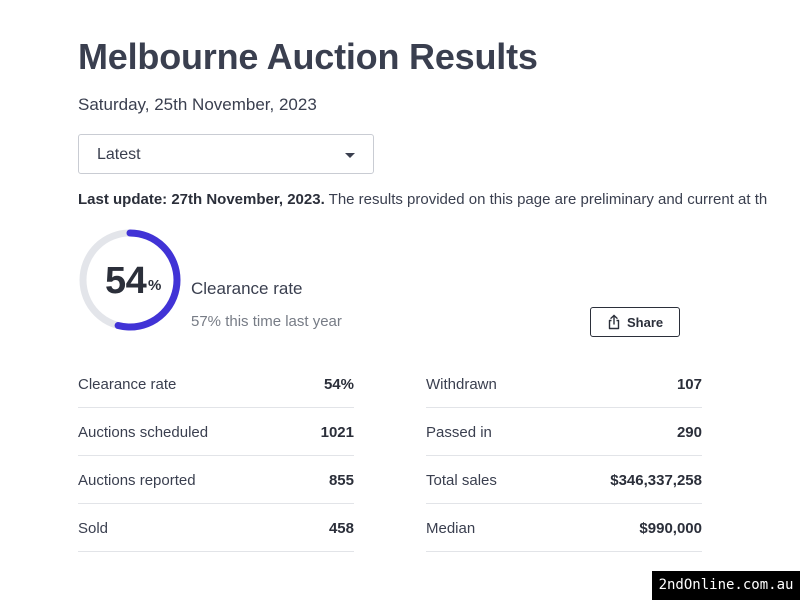 The width and height of the screenshot is (800, 600). I want to click on stat-row: Withdrawn 107, so click(564, 384).